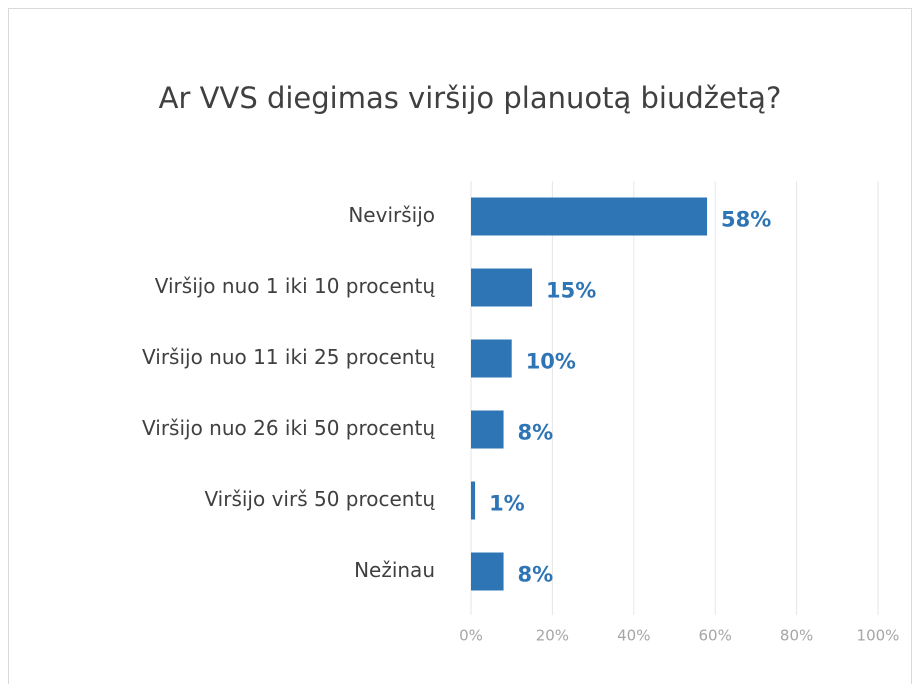 The image size is (920, 684). I want to click on value-label: 58%, so click(746, 220).